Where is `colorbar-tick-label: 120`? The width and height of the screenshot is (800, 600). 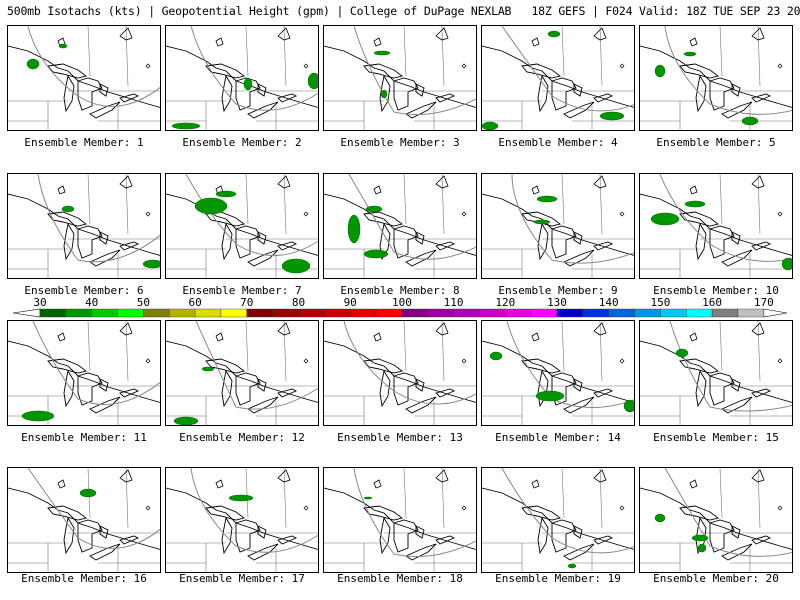
colorbar-tick-label: 120 is located at coordinates (505, 302).